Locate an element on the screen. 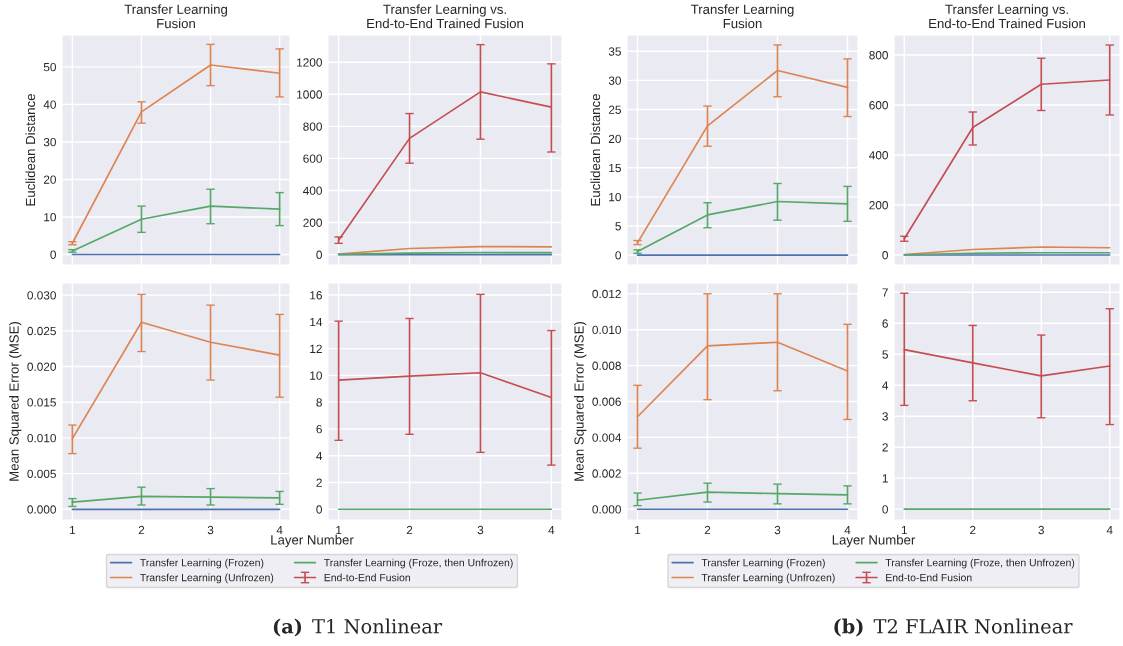 This screenshot has height=646, width=1123. y-tick-label: 7 is located at coordinates (885, 292).